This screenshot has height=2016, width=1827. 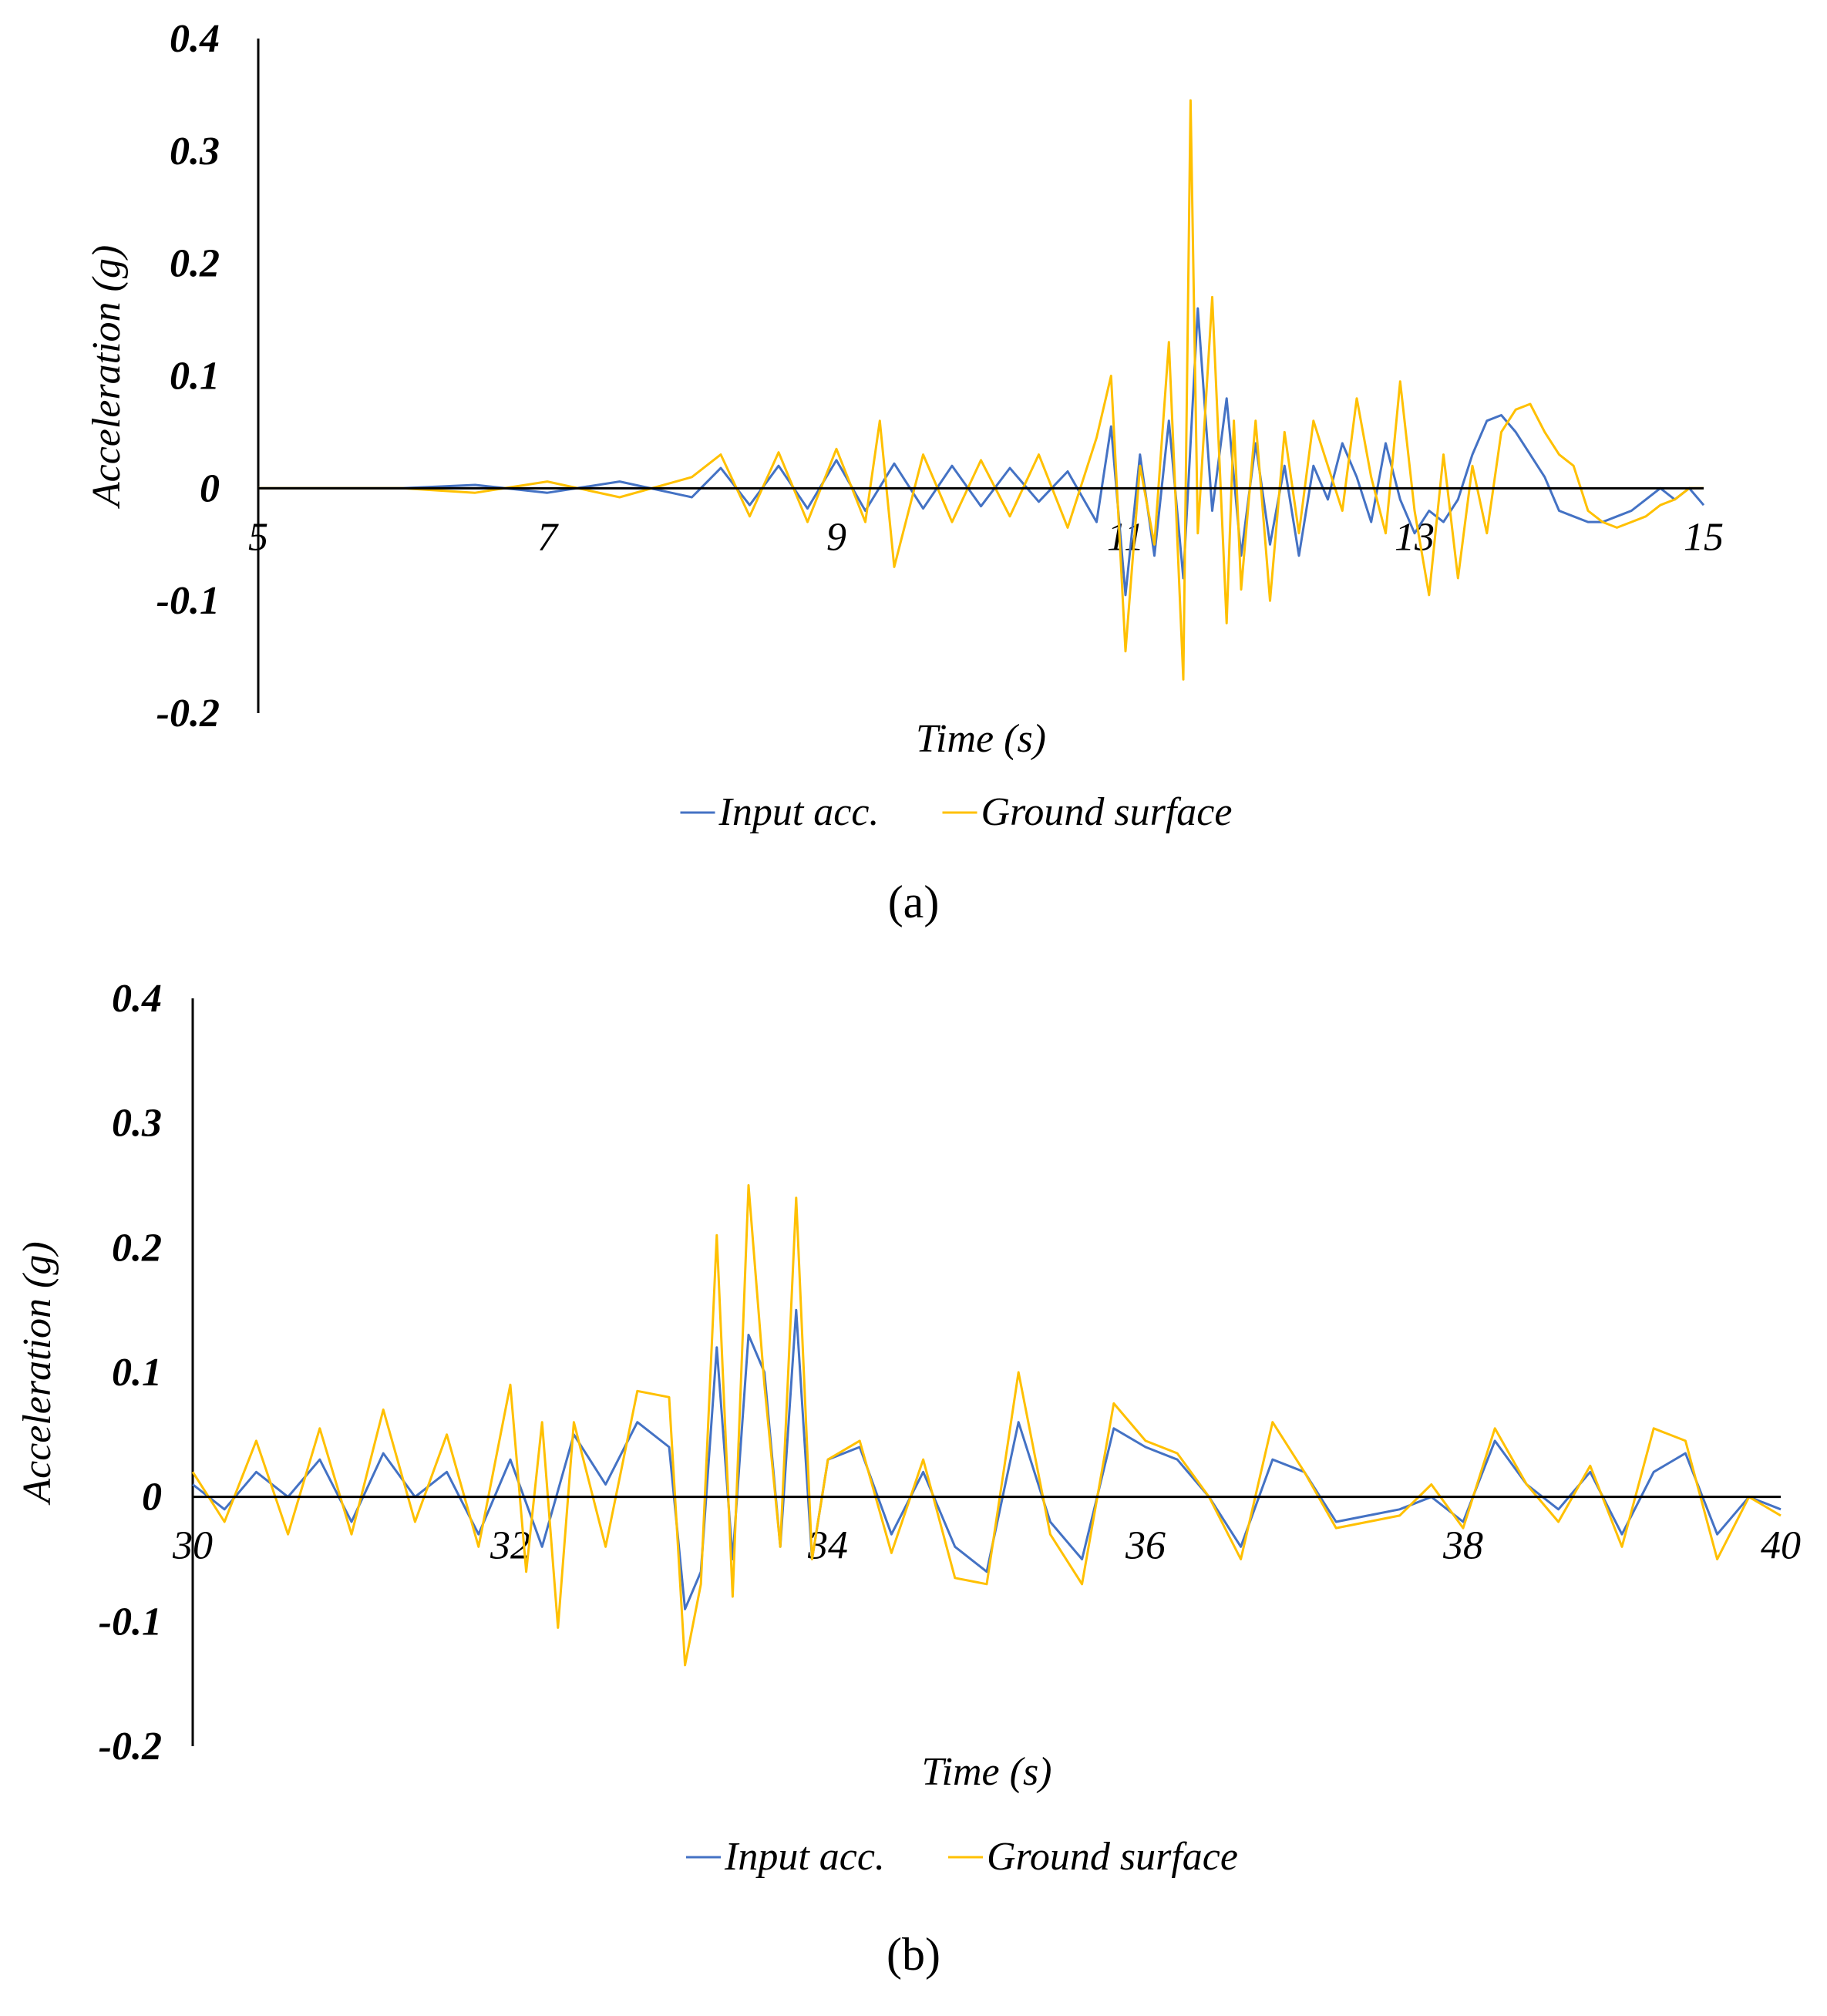 What do you see at coordinates (258, 537) in the screenshot?
I see `x-tick-label: 5` at bounding box center [258, 537].